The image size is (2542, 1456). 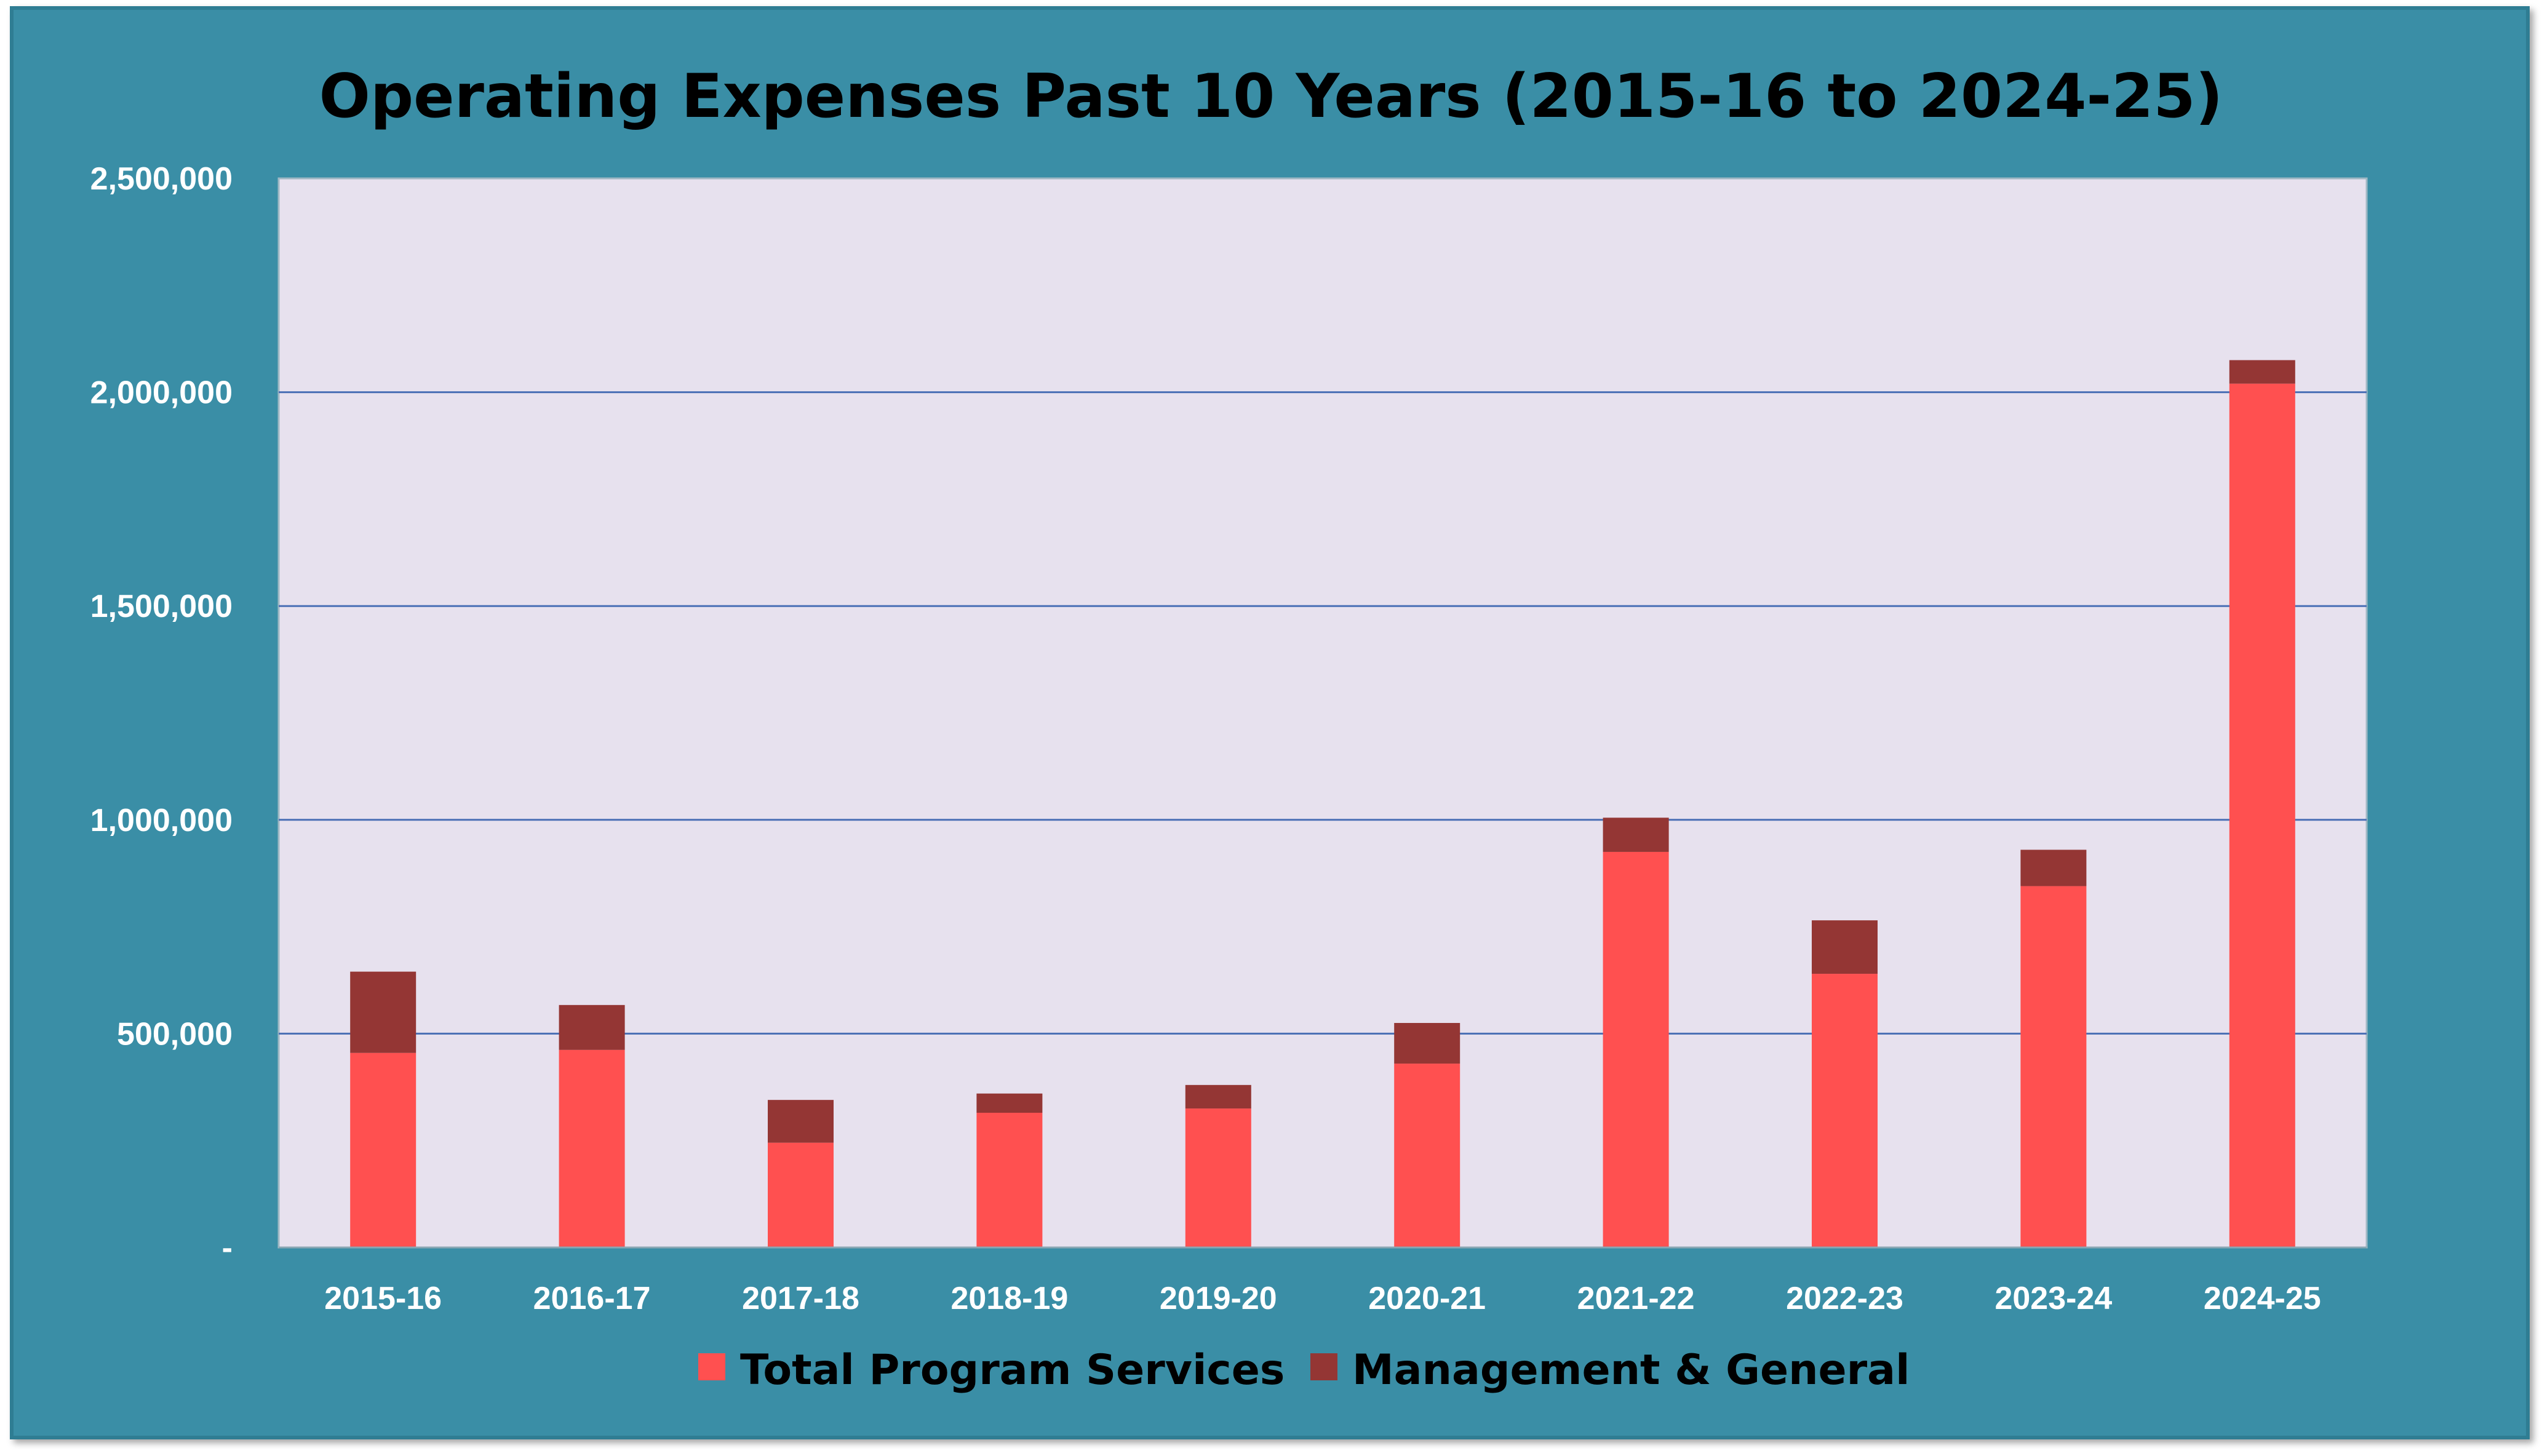 What do you see at coordinates (592, 1299) in the screenshot?
I see `x-tick-label: 2016-17` at bounding box center [592, 1299].